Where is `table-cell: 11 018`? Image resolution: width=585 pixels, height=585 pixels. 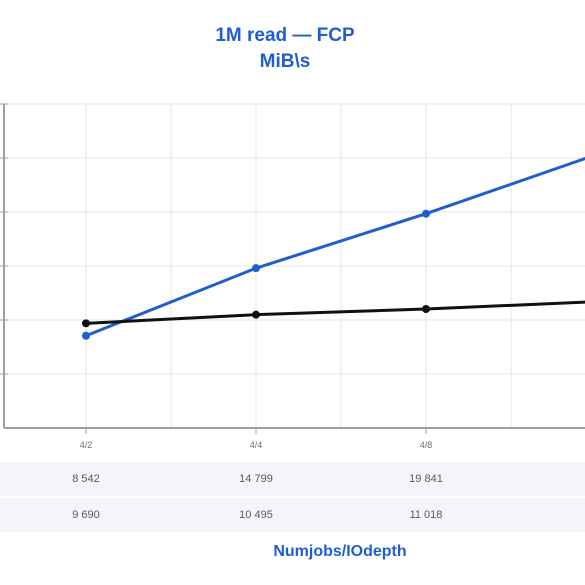 table-cell: 11 018 is located at coordinates (426, 515).